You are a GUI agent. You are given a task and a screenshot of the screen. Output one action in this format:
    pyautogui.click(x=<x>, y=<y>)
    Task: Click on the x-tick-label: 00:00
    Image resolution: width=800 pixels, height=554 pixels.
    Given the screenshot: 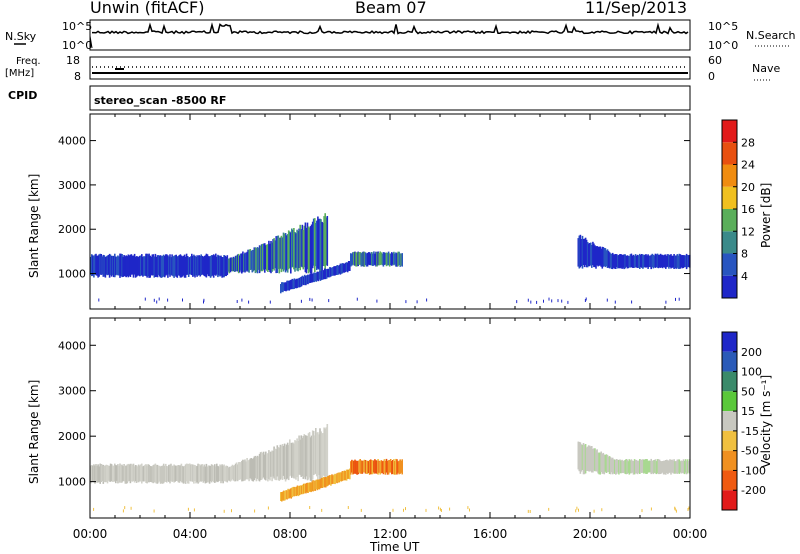 What is the action you would take?
    pyautogui.click(x=90, y=534)
    